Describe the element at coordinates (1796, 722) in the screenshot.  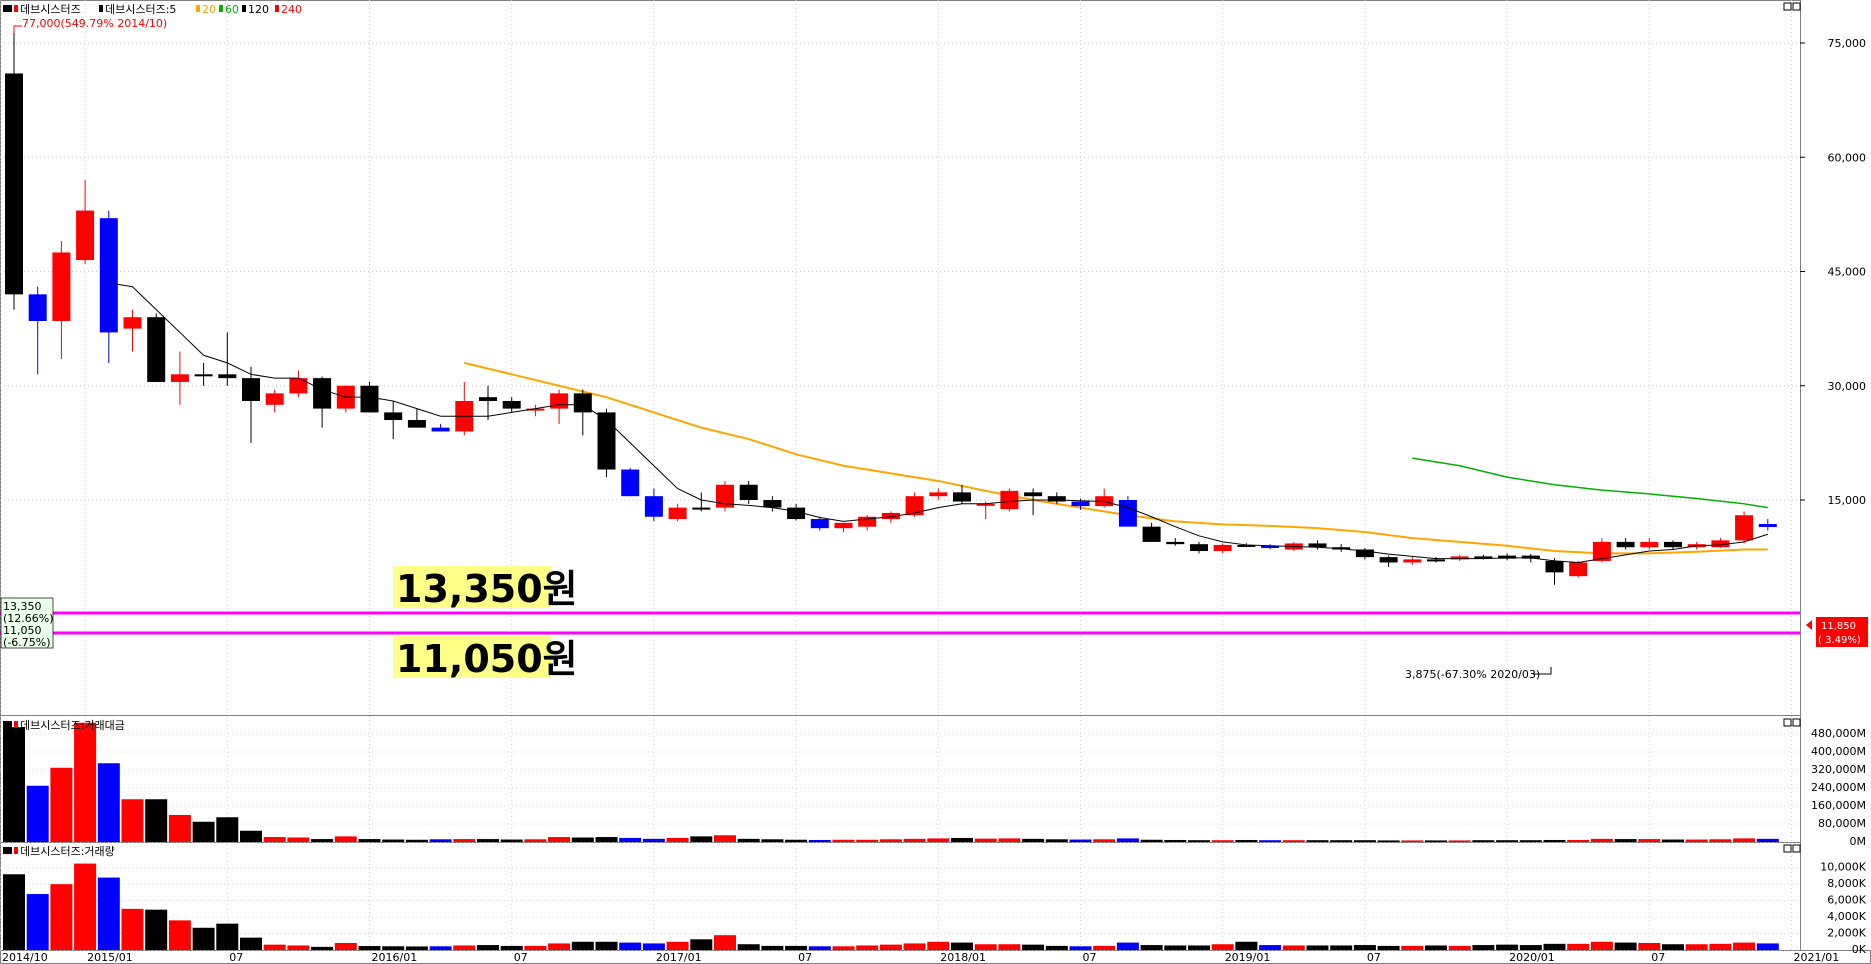
I see `amount-close-button` at that location.